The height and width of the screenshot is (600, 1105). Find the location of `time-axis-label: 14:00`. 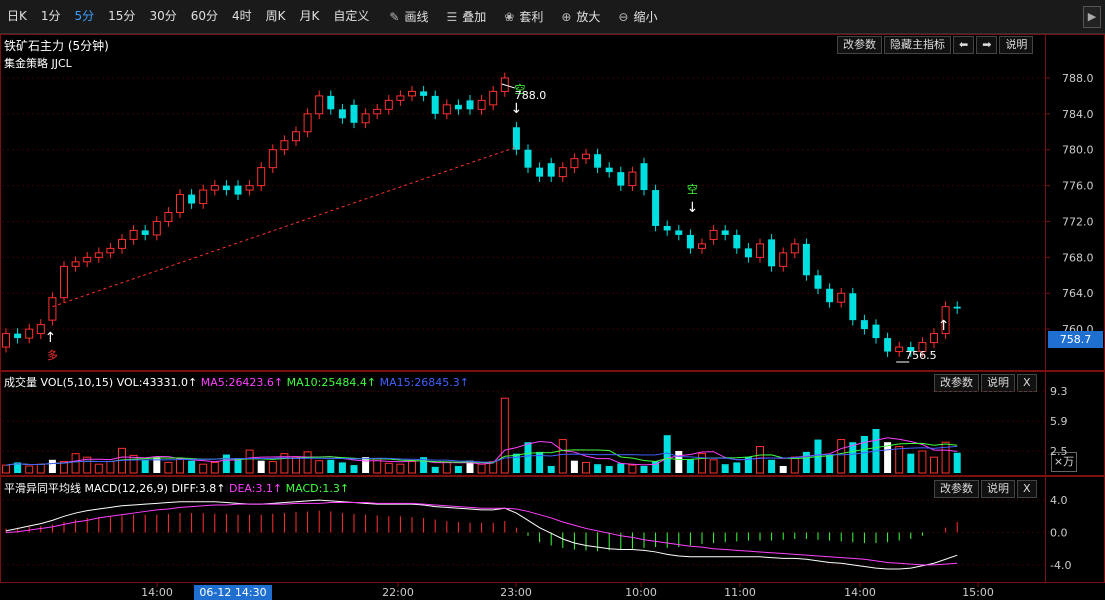

time-axis-label: 14:00 is located at coordinates (860, 592).